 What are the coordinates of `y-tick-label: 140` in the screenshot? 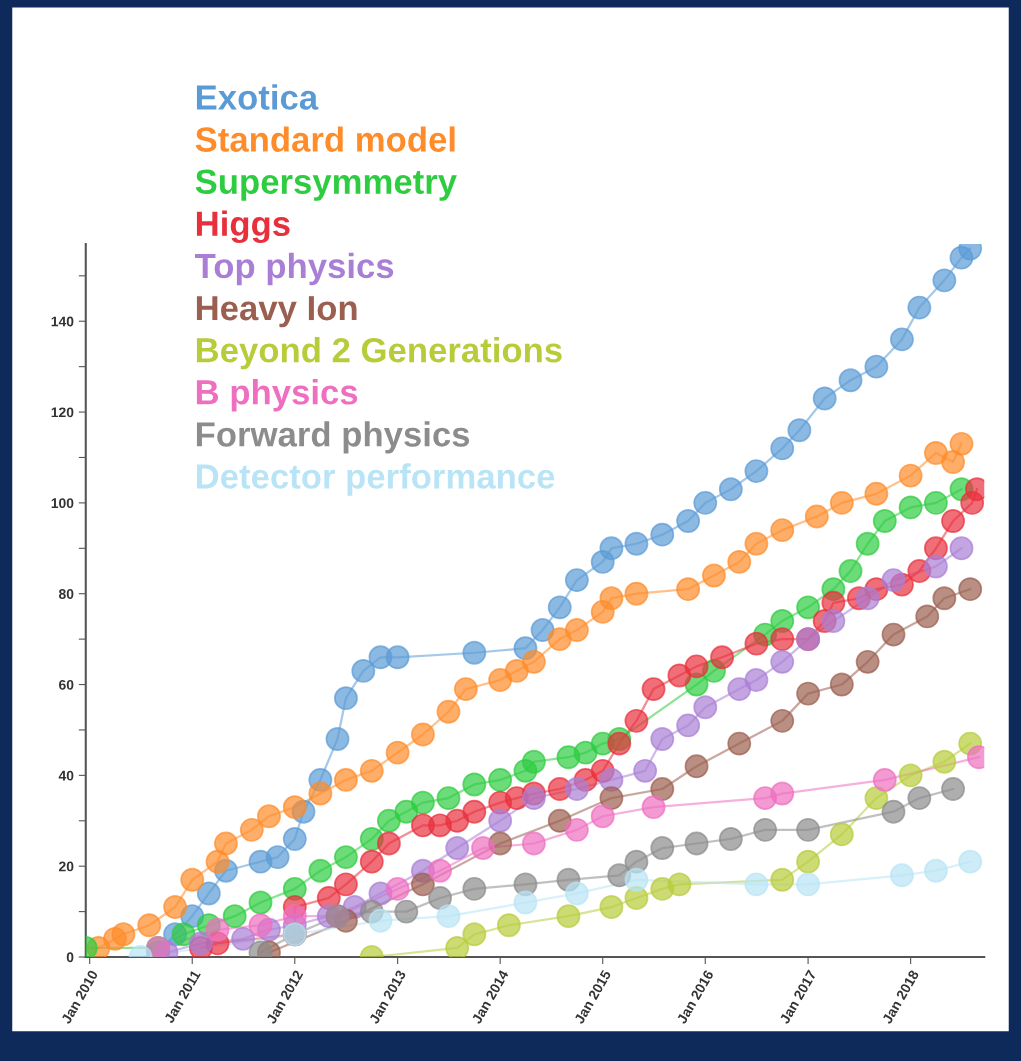 It's located at (62, 321).